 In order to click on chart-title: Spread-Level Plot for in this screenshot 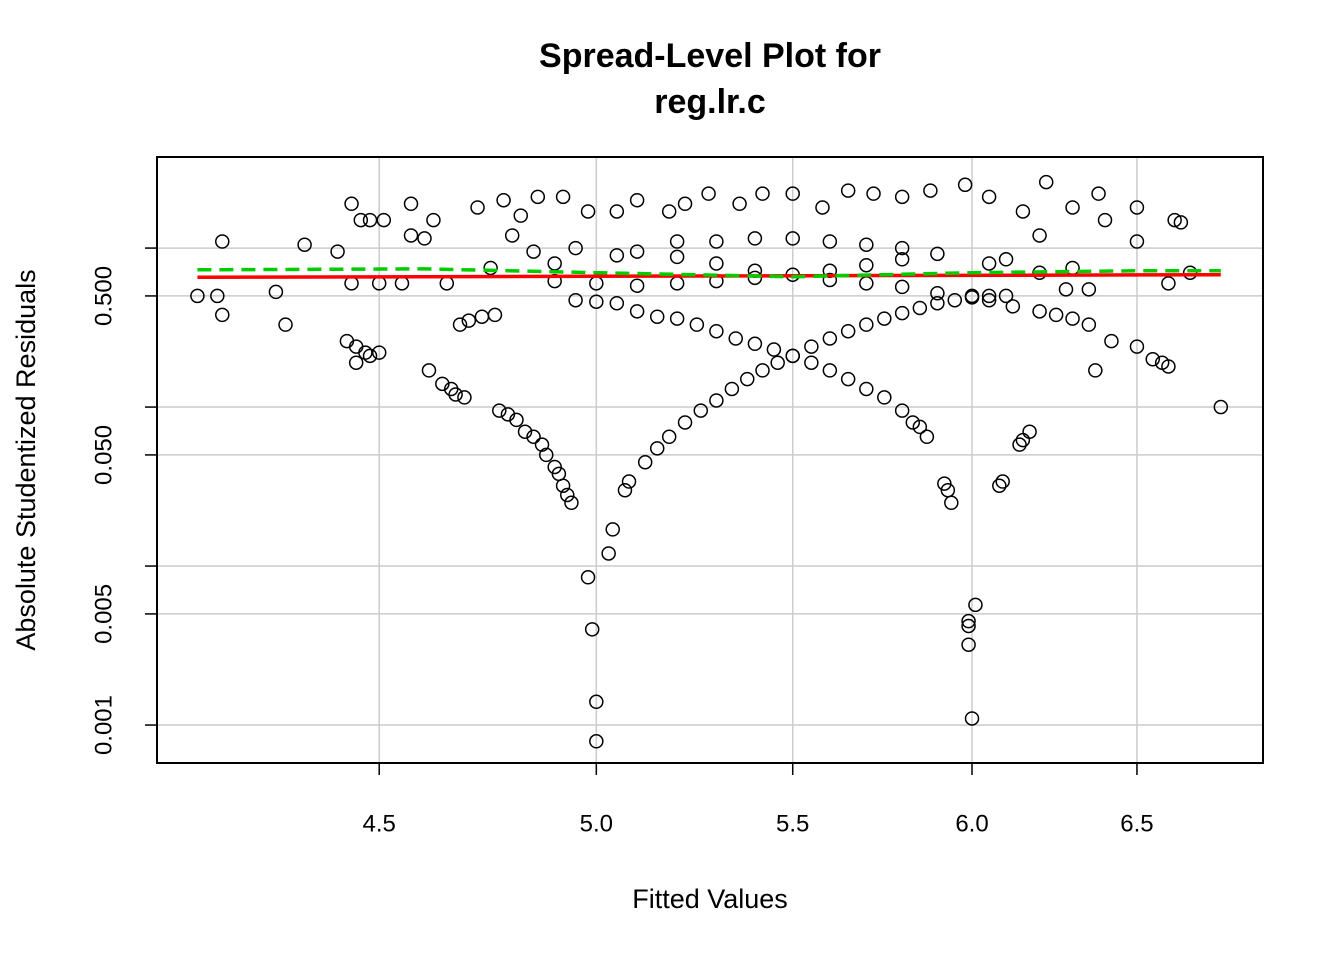, I will do `click(710, 56)`.